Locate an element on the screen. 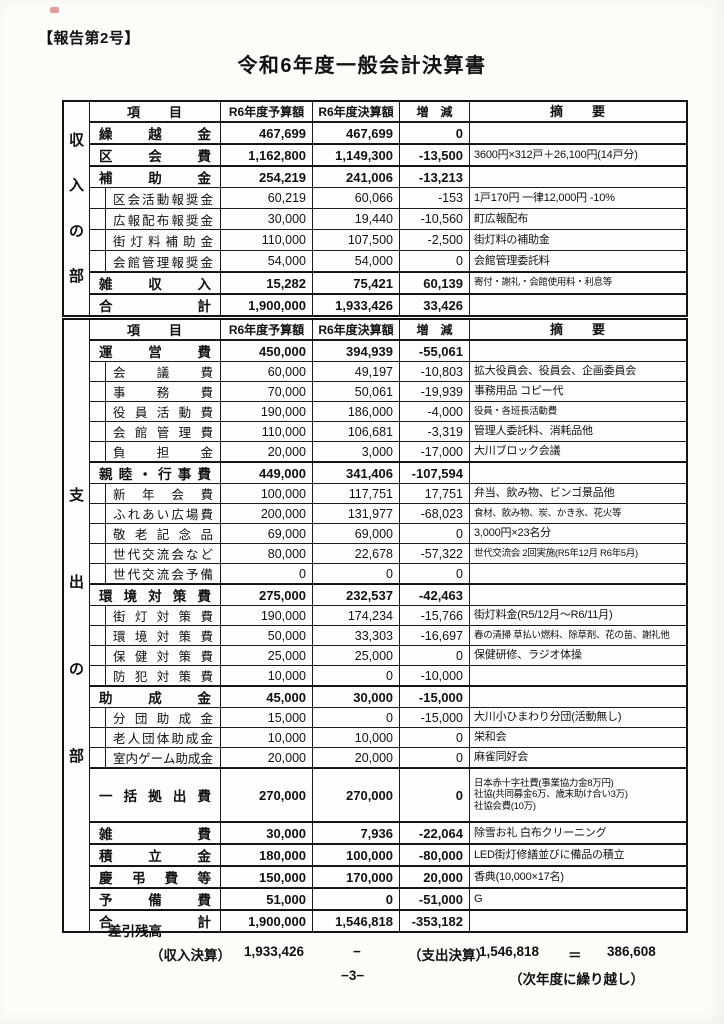 The height and width of the screenshot is (1024, 724). settlement-value: 241,006 is located at coordinates (355, 177).